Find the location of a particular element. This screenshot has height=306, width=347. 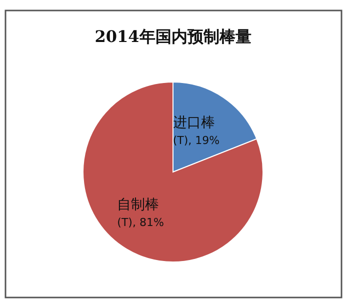

title: 2014年国内预制棒量 is located at coordinates (173, 36).